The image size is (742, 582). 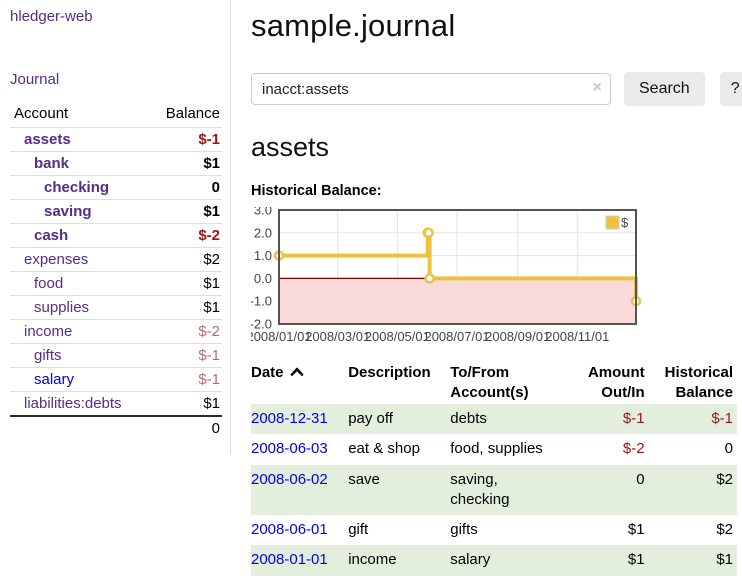 I want to click on account-balance-cell: $-1, so click(x=209, y=139).